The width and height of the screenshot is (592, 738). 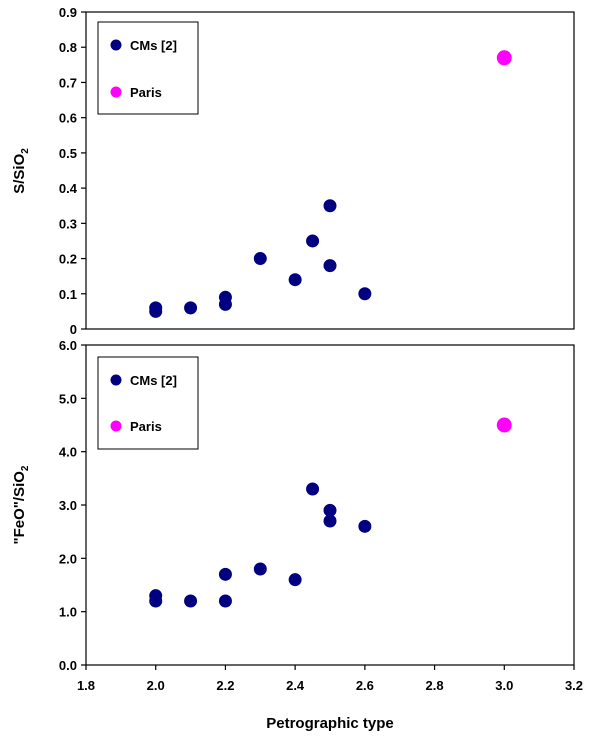 What do you see at coordinates (295, 685) in the screenshot?
I see `bottom-x-tick-label: 2.4` at bounding box center [295, 685].